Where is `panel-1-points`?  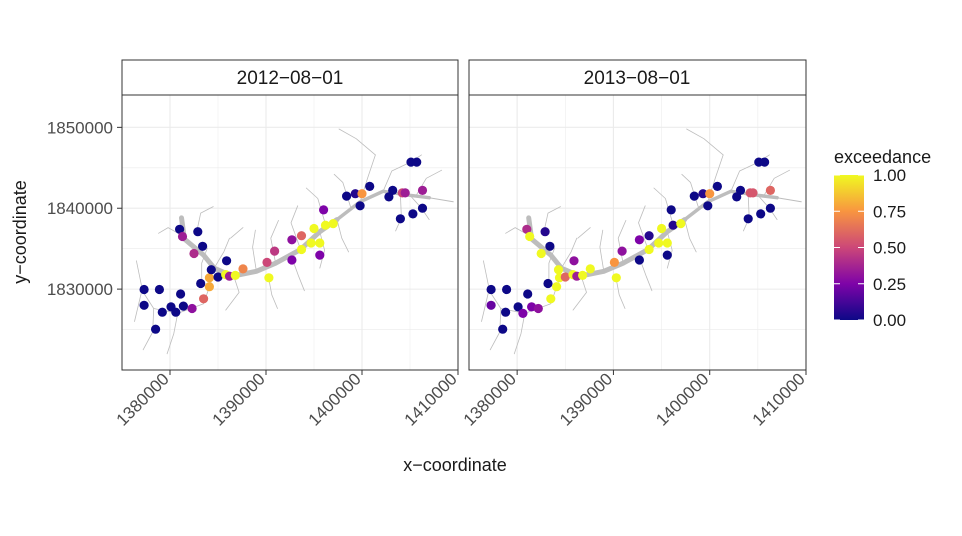 panel-1-points is located at coordinates (283, 245).